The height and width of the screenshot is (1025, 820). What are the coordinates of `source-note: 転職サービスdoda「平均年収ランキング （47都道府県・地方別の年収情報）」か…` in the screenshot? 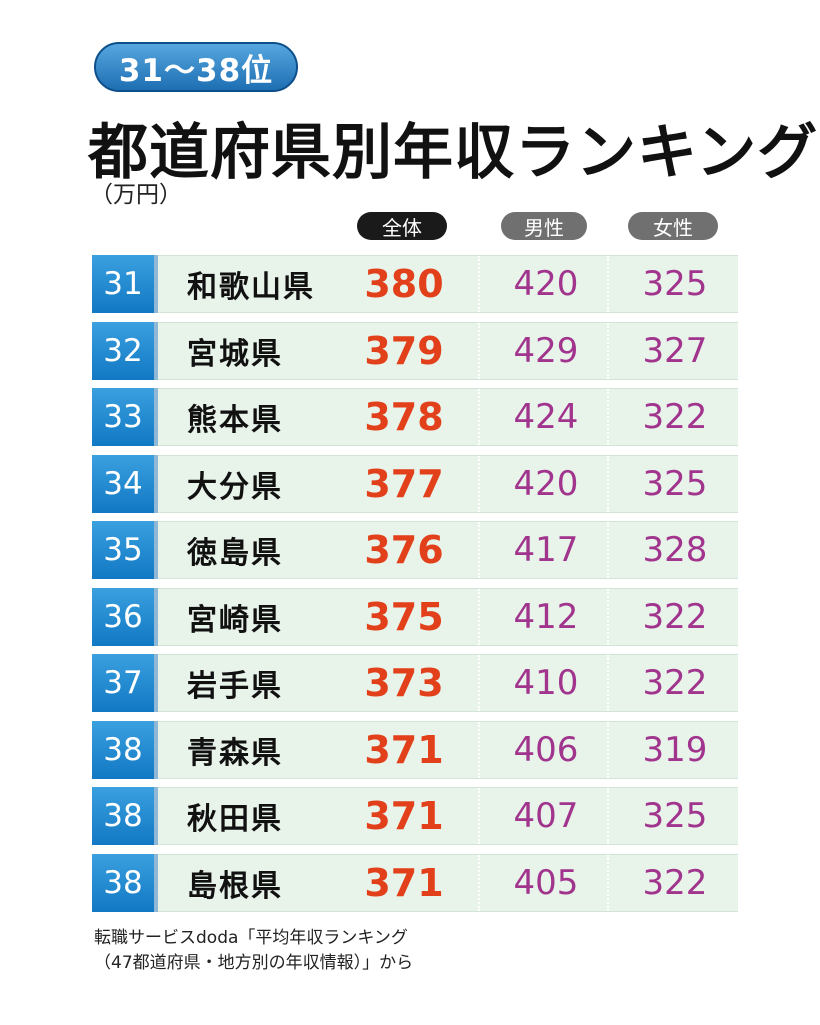 It's located at (253, 951).